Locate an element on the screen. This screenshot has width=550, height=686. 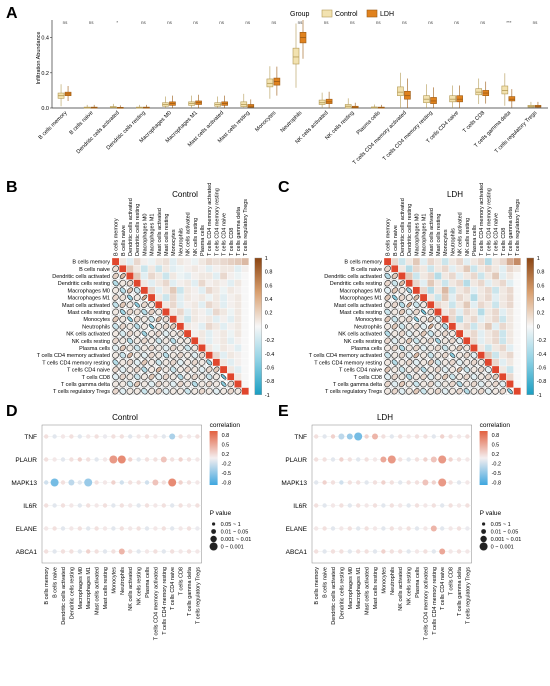
heatmap-row-label: Mast cells activated is located at coordinates (86, 306).